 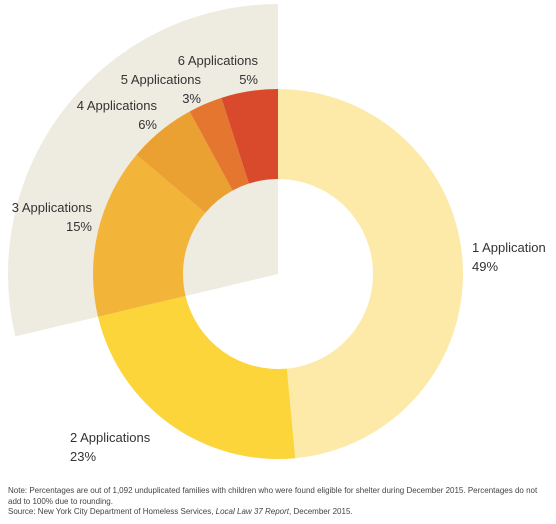 What do you see at coordinates (321, 511) in the screenshot?
I see `source-suffix: , December 2015.` at bounding box center [321, 511].